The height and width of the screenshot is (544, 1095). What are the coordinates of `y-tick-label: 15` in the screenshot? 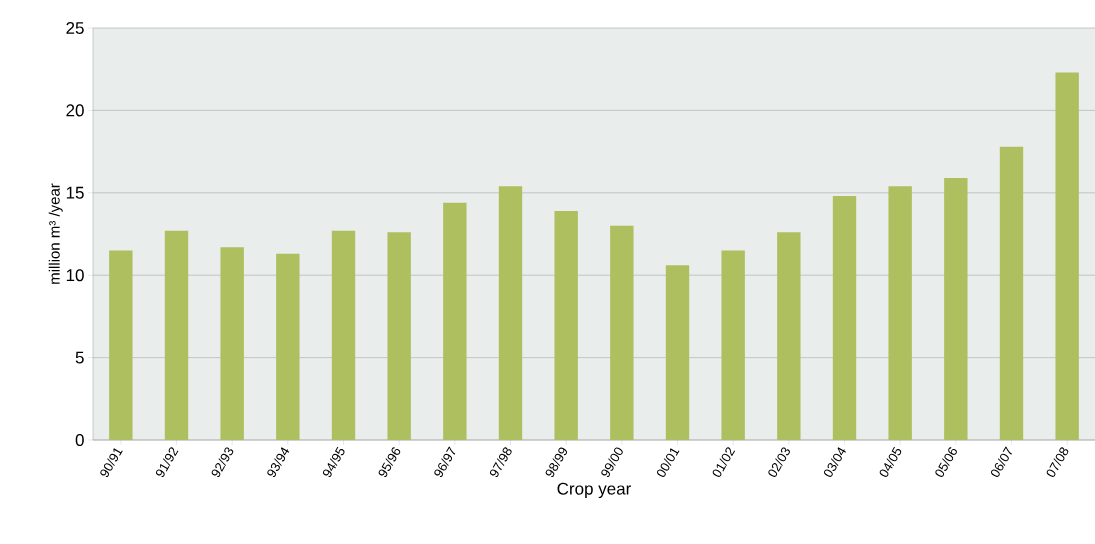 It's located at (75, 192).